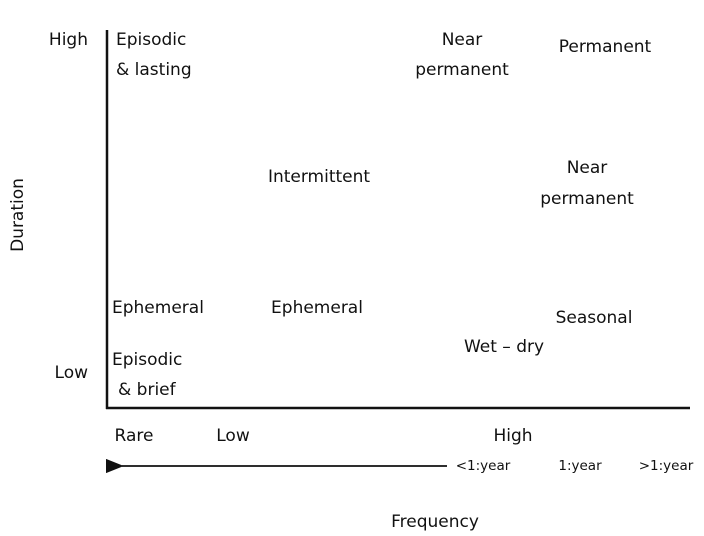  I want to click on region-label: & lasting, so click(154, 70).